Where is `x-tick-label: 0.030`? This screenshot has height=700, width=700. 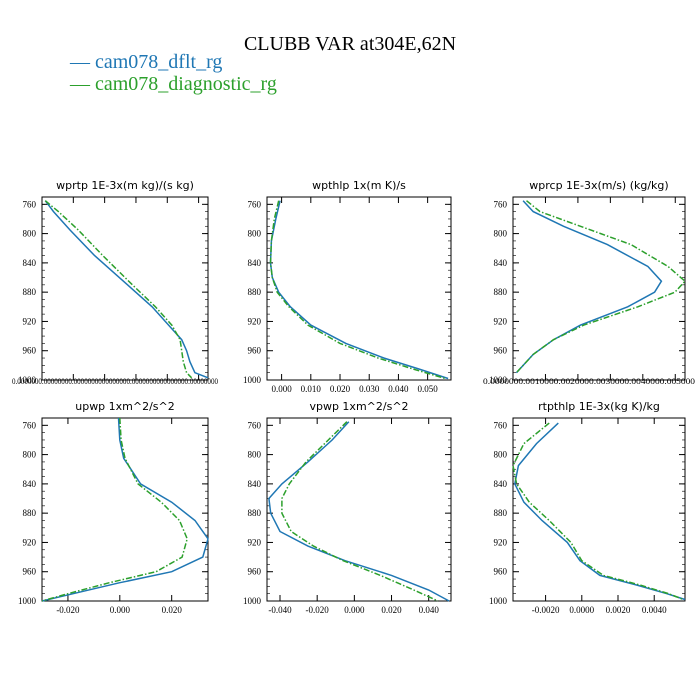
x-tick-label: 0.030 is located at coordinates (369, 389).